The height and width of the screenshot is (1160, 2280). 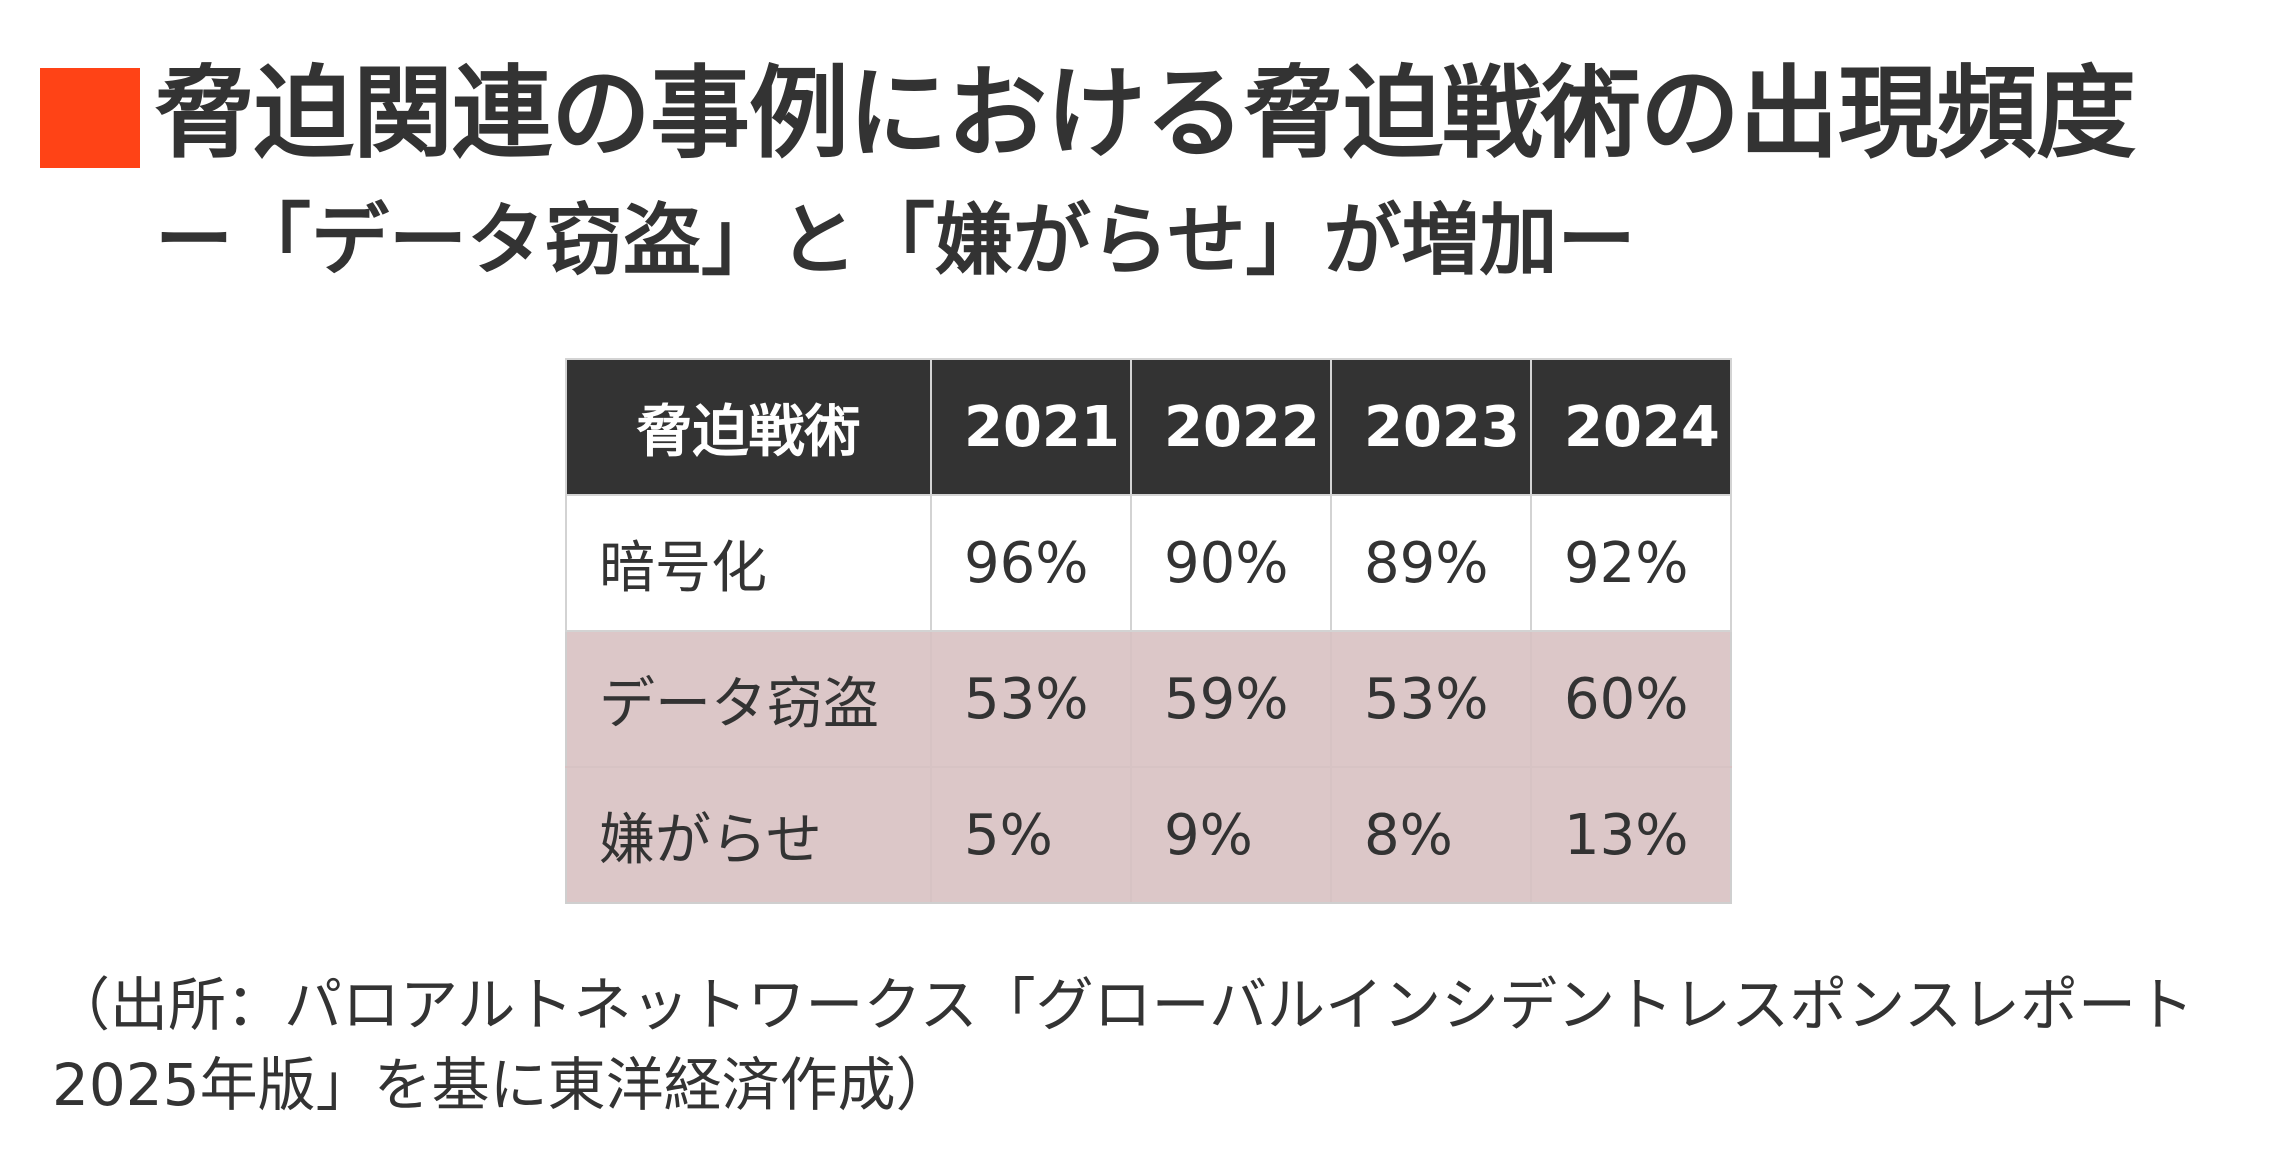 I want to click on chart-subtitle: ー「データ窃盗」と「嫌がらせ」が増加ー, so click(x=895, y=241).